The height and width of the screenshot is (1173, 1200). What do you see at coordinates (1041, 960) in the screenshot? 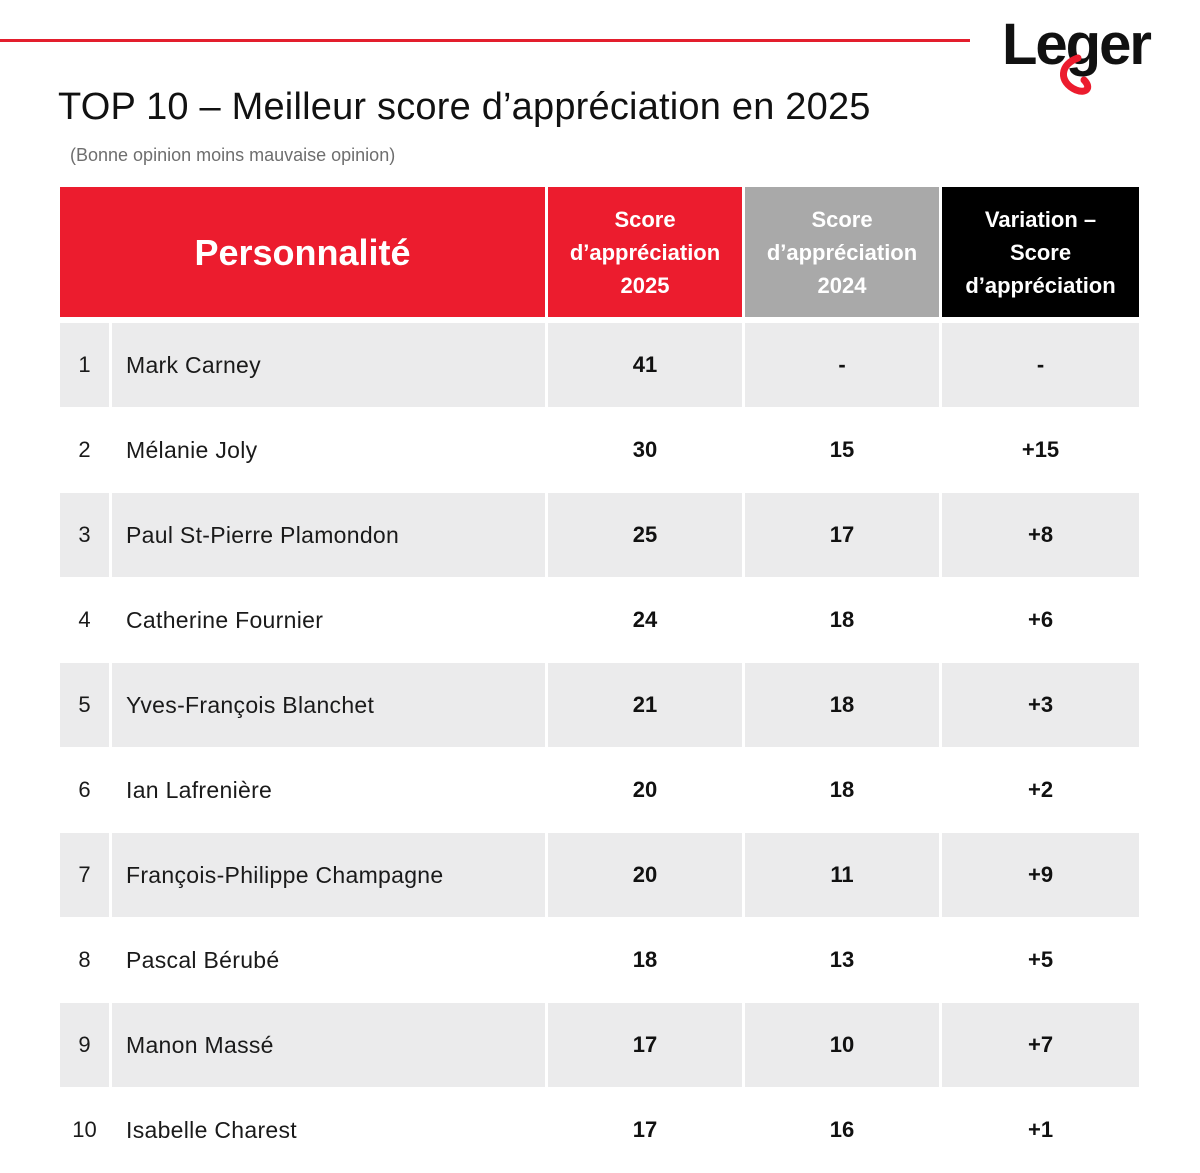
I see `variation-cell: +5` at bounding box center [1041, 960].